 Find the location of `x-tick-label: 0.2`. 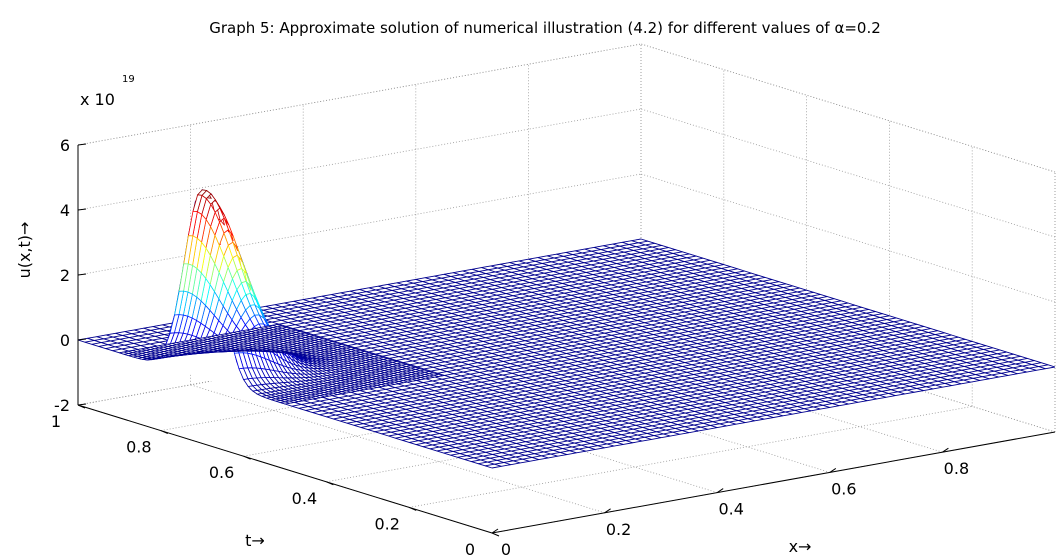

x-tick-label: 0.2 is located at coordinates (618, 529).